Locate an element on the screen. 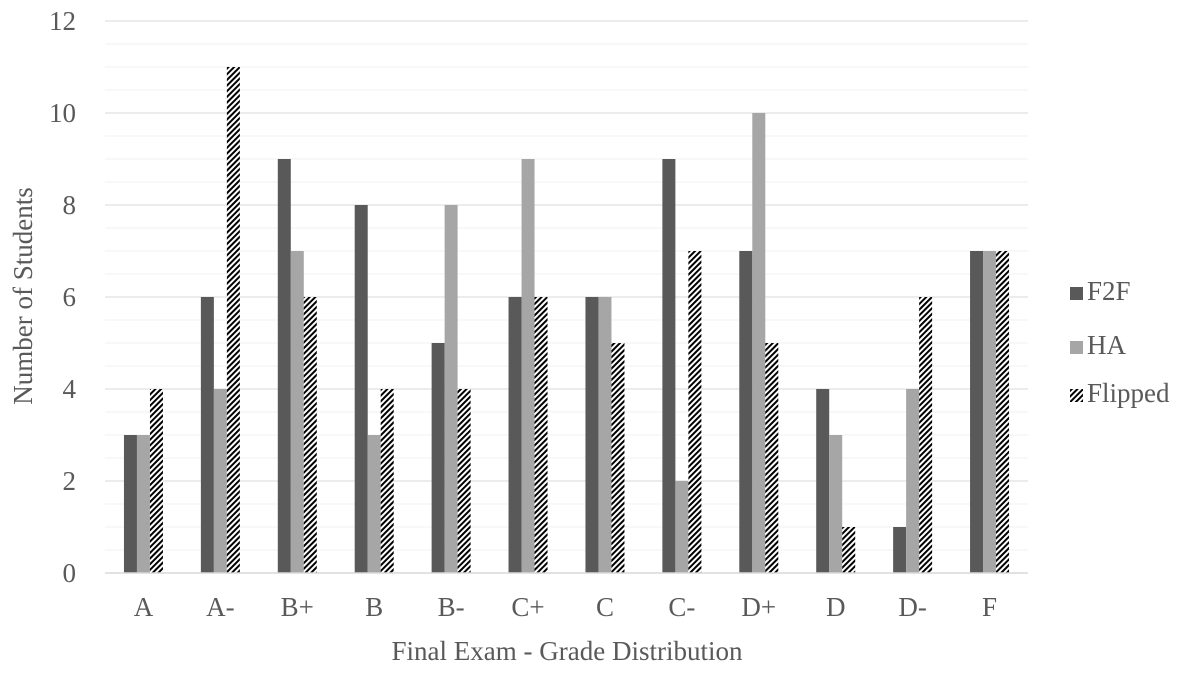 This screenshot has height=673, width=1200. bar-f2f-bminus is located at coordinates (438, 458).